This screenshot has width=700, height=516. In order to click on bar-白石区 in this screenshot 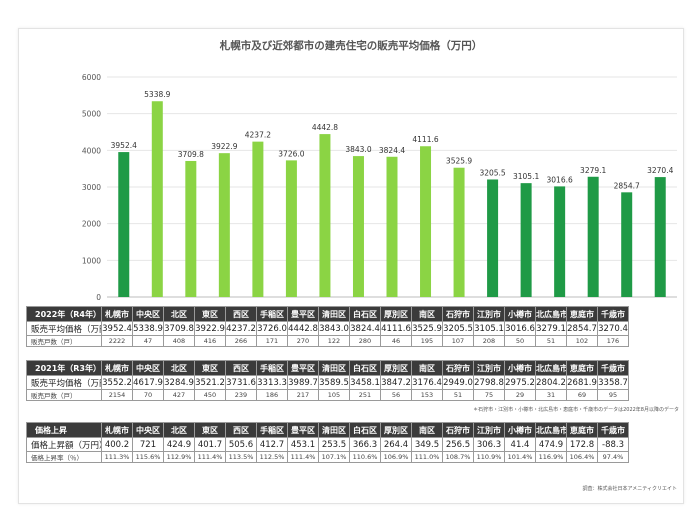, I will do `click(392, 226)`.